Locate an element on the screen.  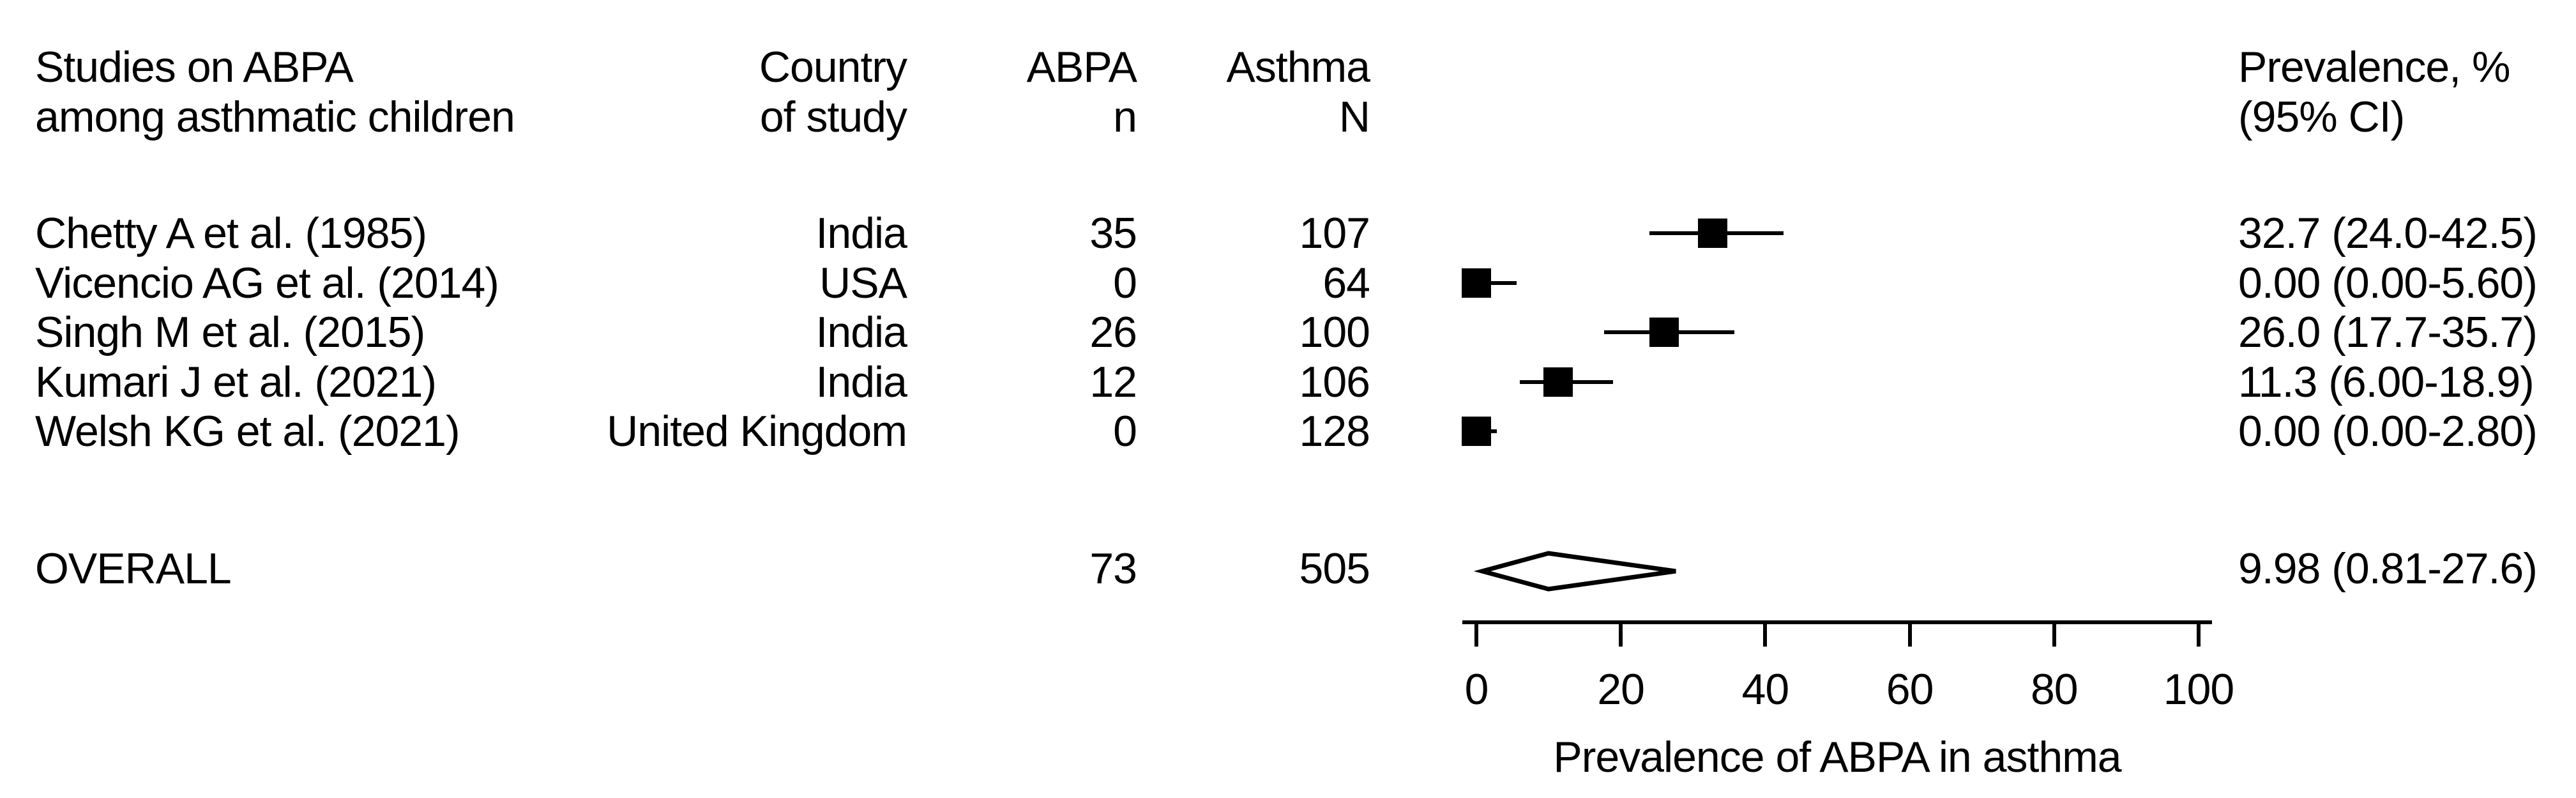
study-name: Vicencio AG et al. (2014) is located at coordinates (267, 283).